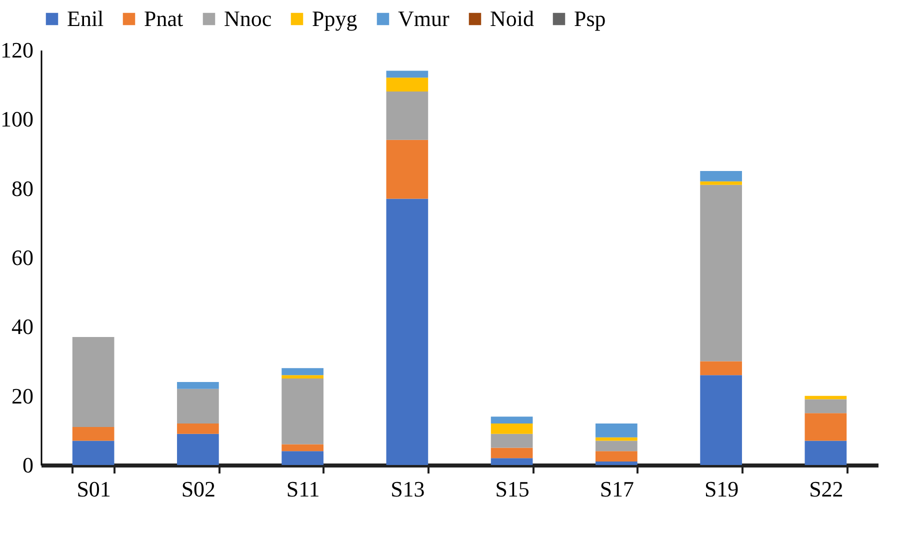 This screenshot has width=917, height=543. Describe the element at coordinates (303, 489) in the screenshot. I see `x-tick-label: S11` at that location.